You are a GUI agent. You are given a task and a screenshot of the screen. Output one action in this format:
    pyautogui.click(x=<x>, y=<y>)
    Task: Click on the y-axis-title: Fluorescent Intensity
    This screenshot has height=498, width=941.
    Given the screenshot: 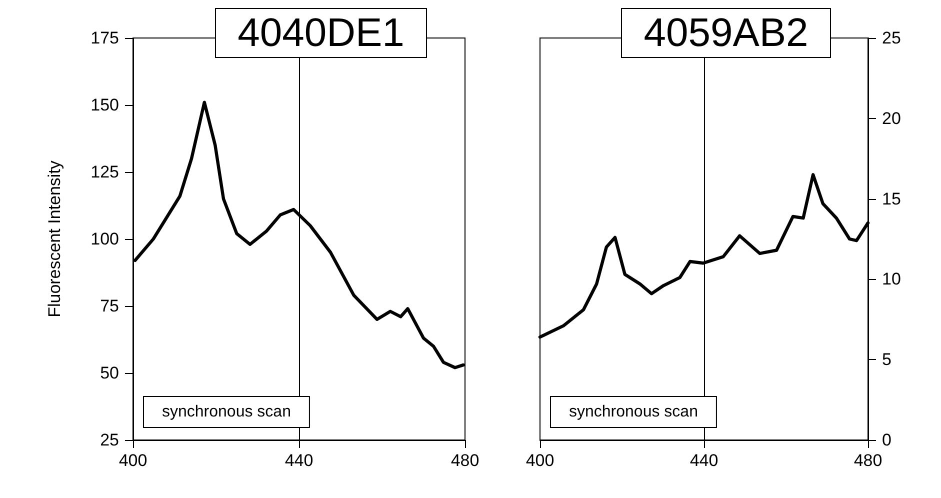 What is the action you would take?
    pyautogui.click(x=54, y=239)
    